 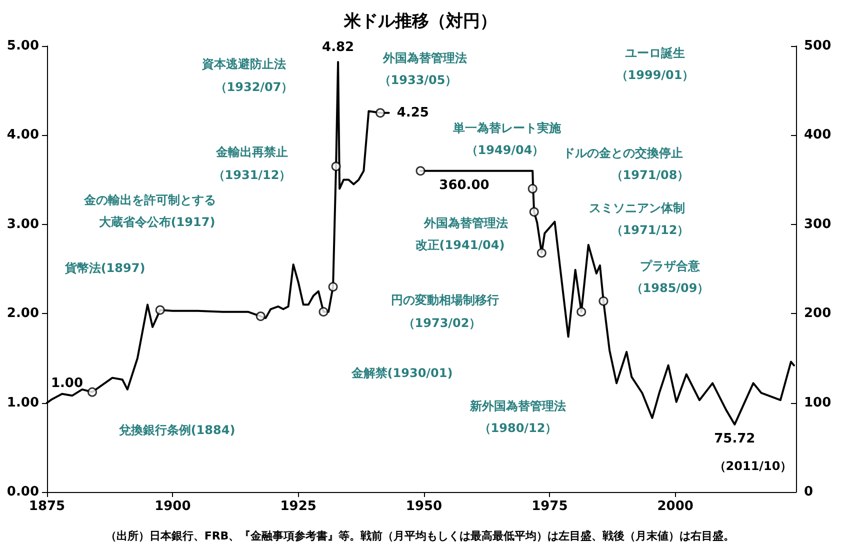 What do you see at coordinates (47, 506) in the screenshot?
I see `x-tick-label: 1875` at bounding box center [47, 506].